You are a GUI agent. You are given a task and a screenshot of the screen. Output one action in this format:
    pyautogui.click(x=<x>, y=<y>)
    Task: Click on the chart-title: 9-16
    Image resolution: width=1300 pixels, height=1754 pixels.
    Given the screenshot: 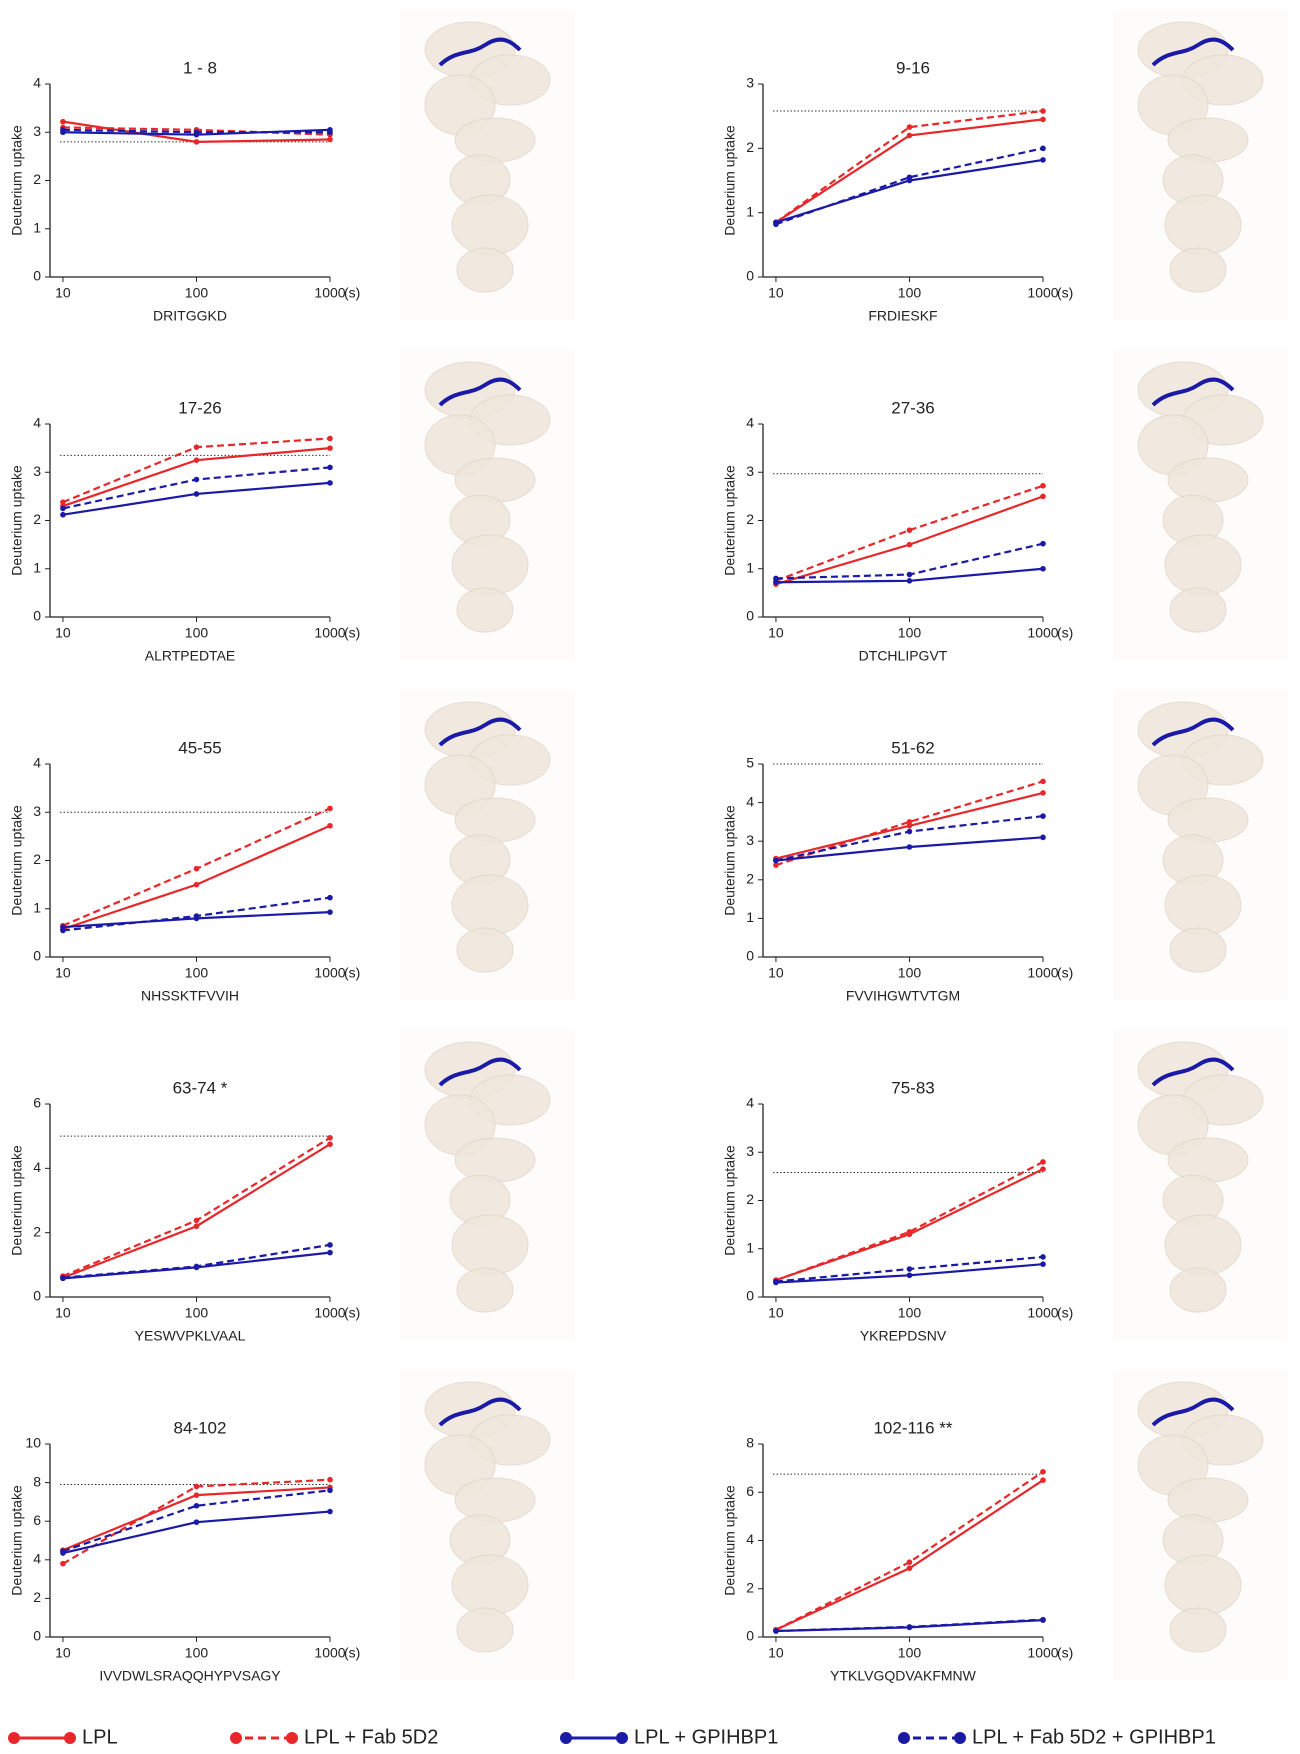 What is the action you would take?
    pyautogui.click(x=913, y=67)
    